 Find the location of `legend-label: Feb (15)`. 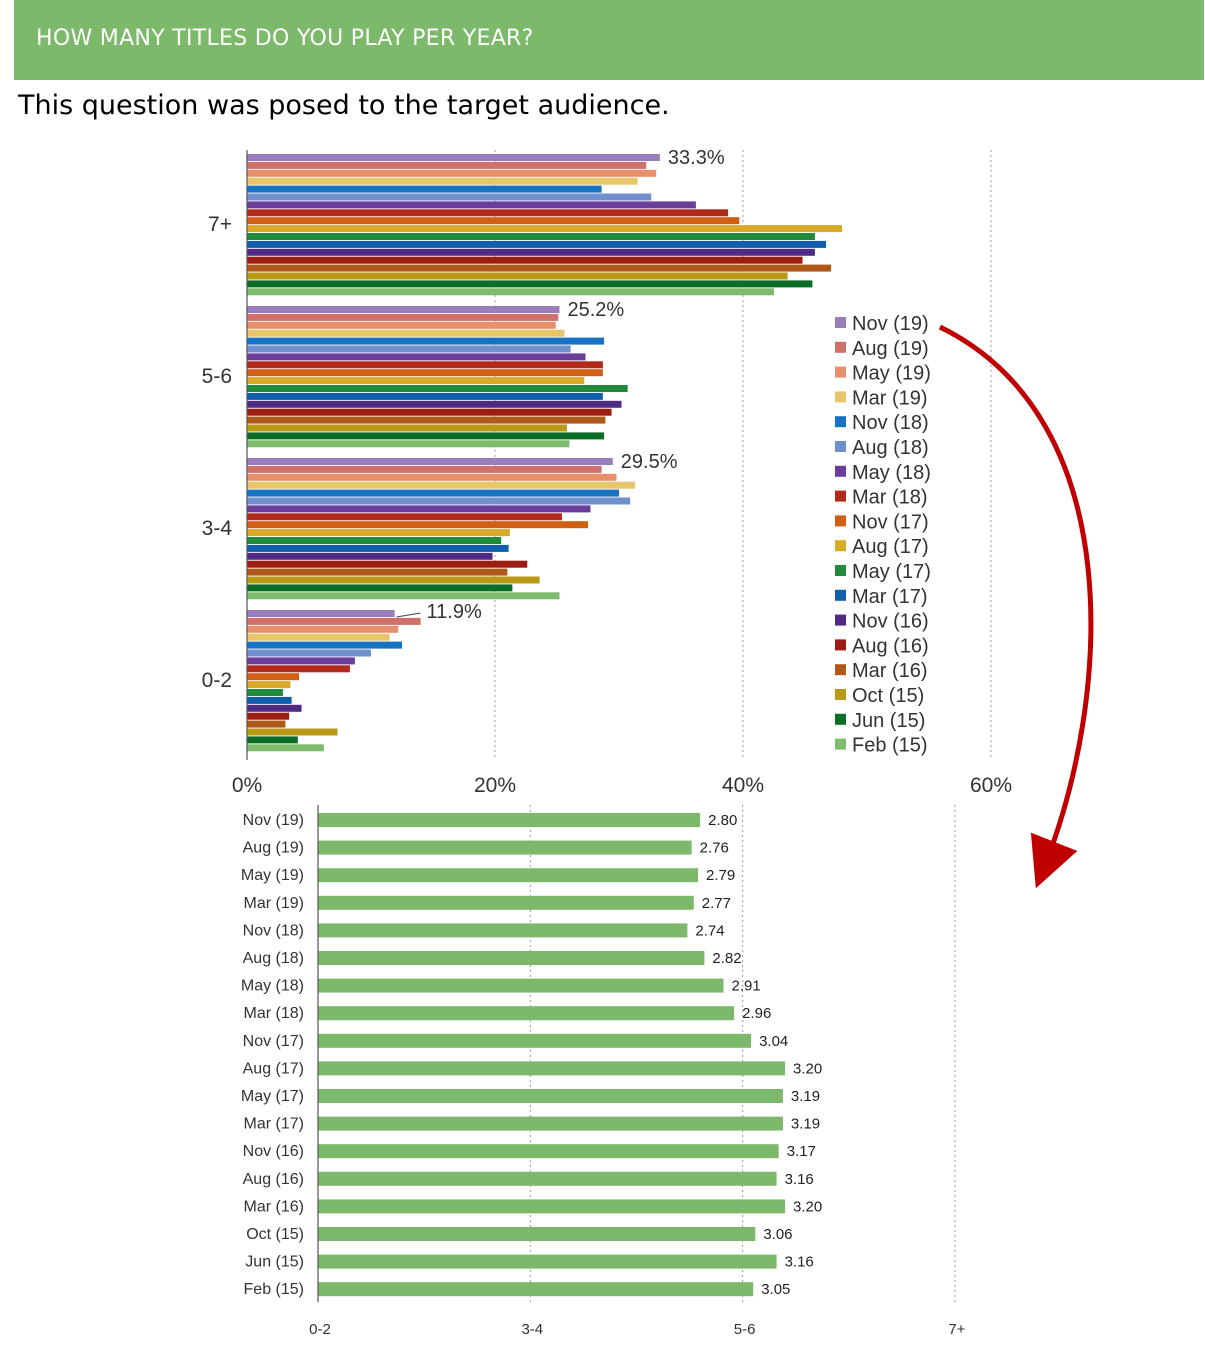

legend-label: Feb (15) is located at coordinates (890, 746).